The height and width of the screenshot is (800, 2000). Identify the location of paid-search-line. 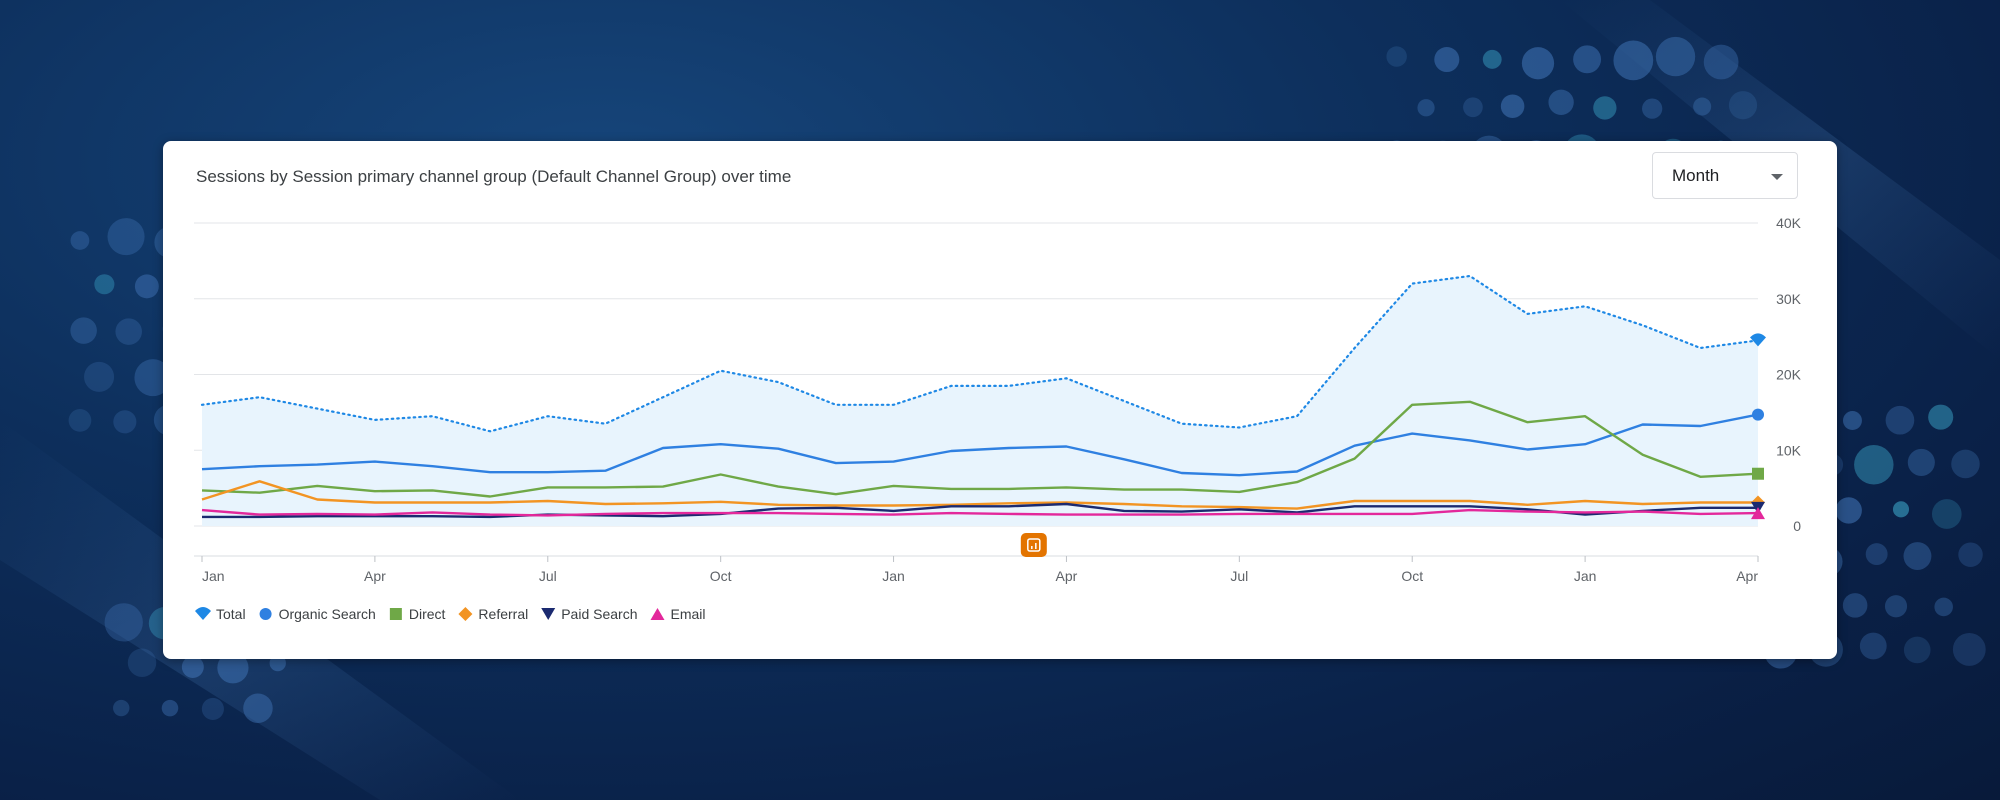
(980, 510).